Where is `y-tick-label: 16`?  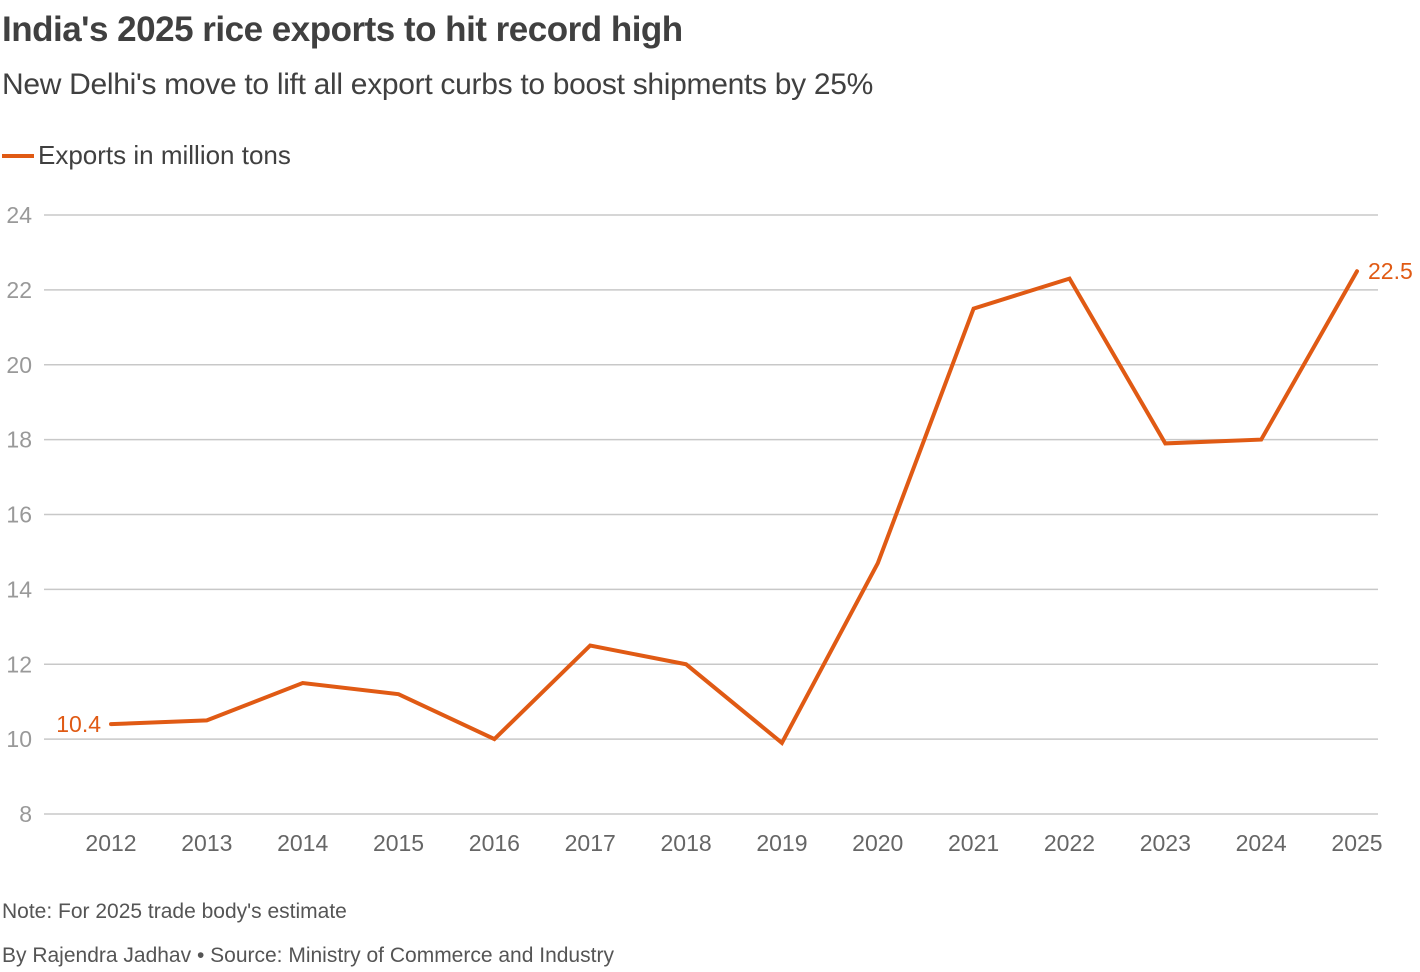
y-tick-label: 16 is located at coordinates (19, 515).